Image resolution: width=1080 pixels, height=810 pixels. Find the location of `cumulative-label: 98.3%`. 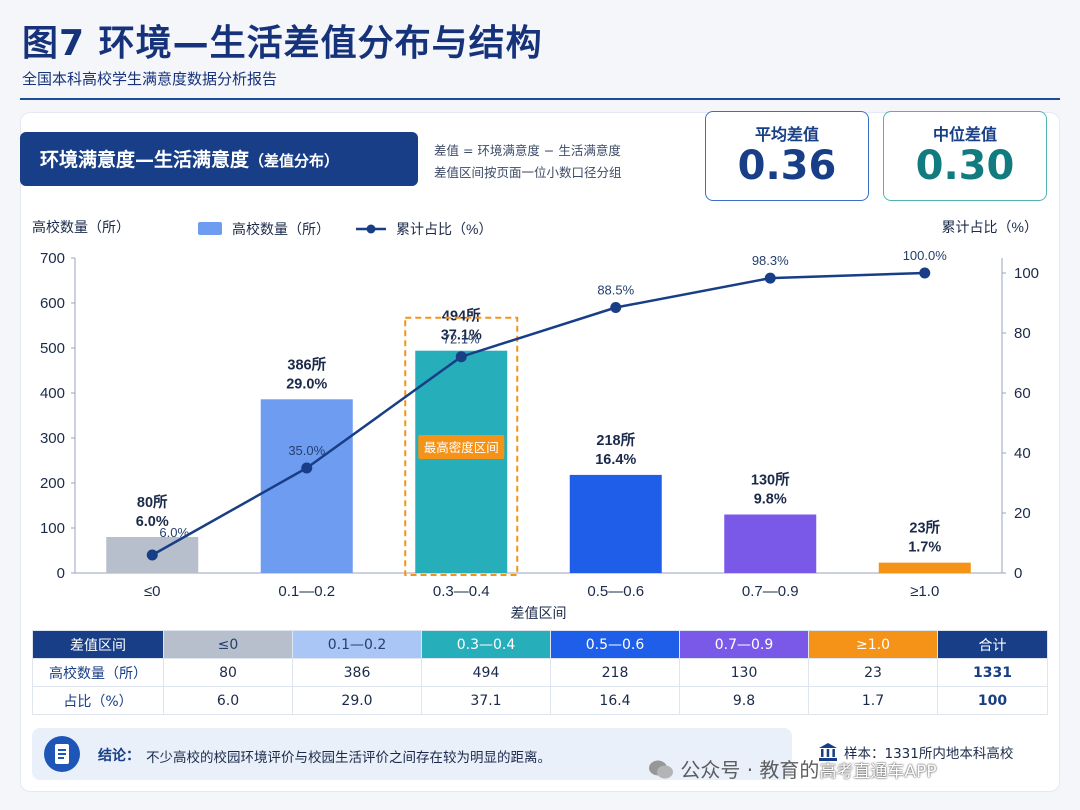

cumulative-label: 98.3% is located at coordinates (770, 260).